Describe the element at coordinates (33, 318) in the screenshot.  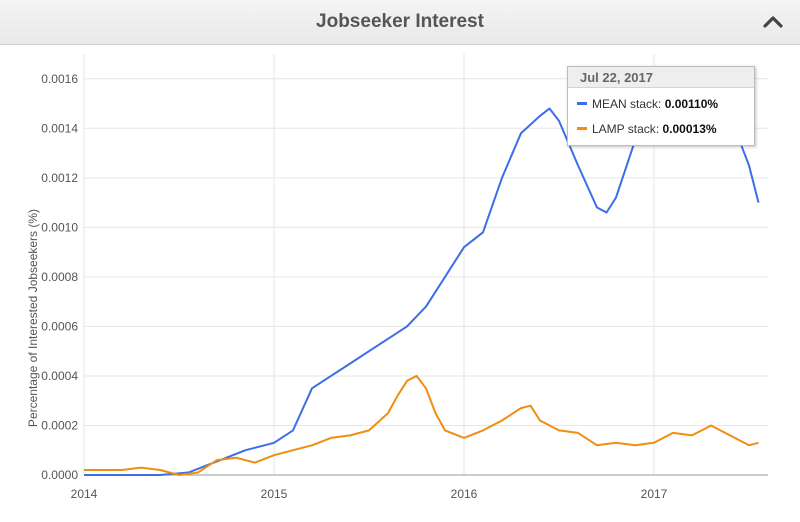
I see `y-axis-label: Percentage of Interested Jobseekers (%)` at that location.